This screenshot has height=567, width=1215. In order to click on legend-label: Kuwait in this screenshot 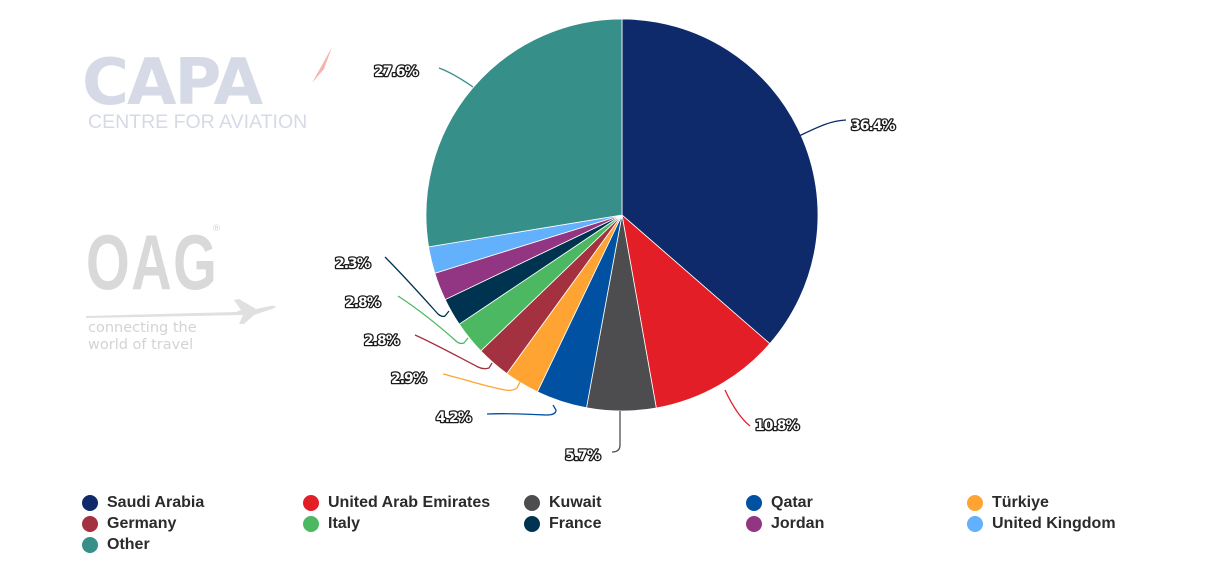, I will do `click(575, 502)`.